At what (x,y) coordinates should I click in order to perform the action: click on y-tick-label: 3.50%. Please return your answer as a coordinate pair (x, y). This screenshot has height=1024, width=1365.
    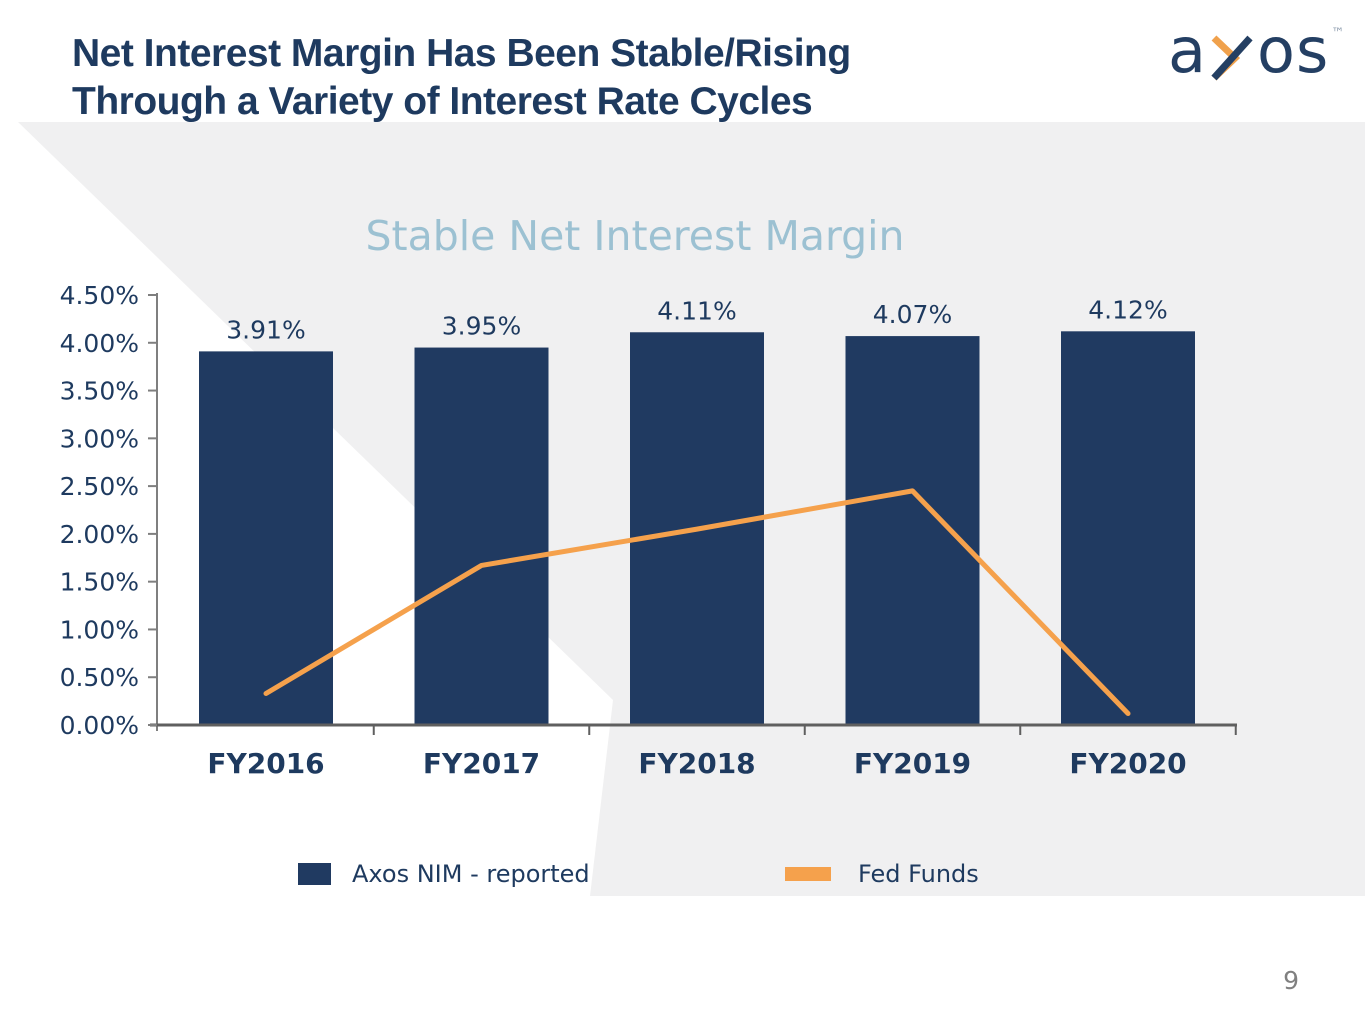
    Looking at the image, I should click on (99, 391).